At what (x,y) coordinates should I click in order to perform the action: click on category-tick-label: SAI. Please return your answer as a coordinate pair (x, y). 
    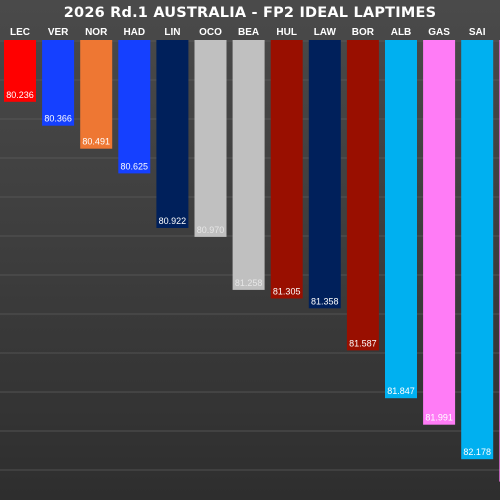
    Looking at the image, I should click on (477, 32).